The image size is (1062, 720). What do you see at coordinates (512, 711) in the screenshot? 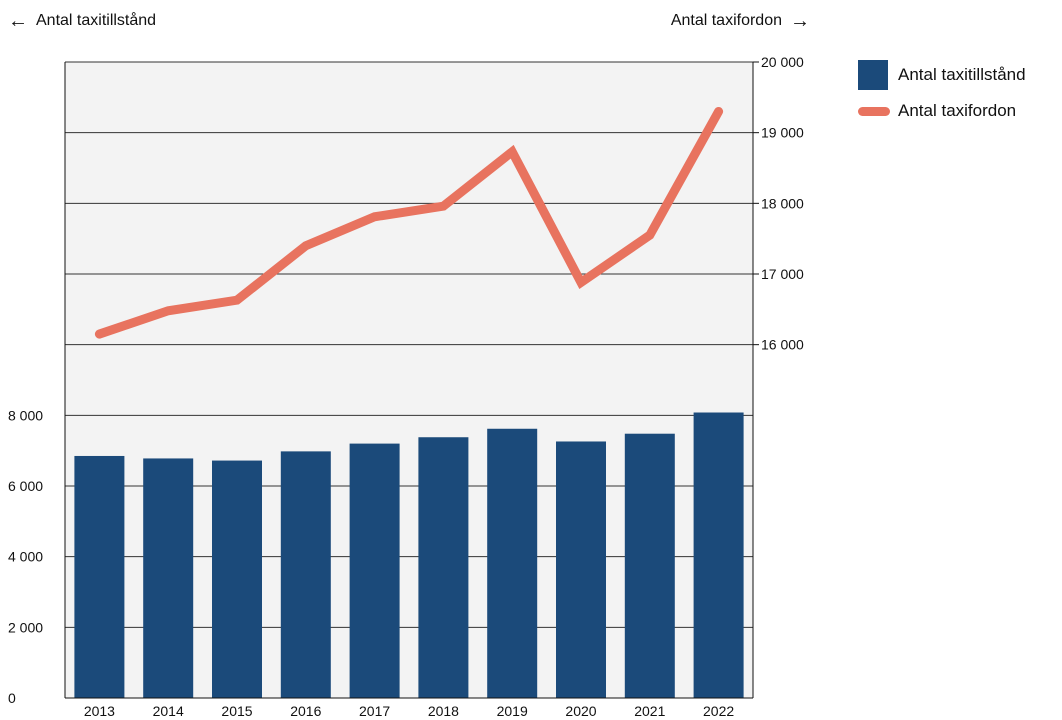
I see `x-tick-label: 2019` at bounding box center [512, 711].